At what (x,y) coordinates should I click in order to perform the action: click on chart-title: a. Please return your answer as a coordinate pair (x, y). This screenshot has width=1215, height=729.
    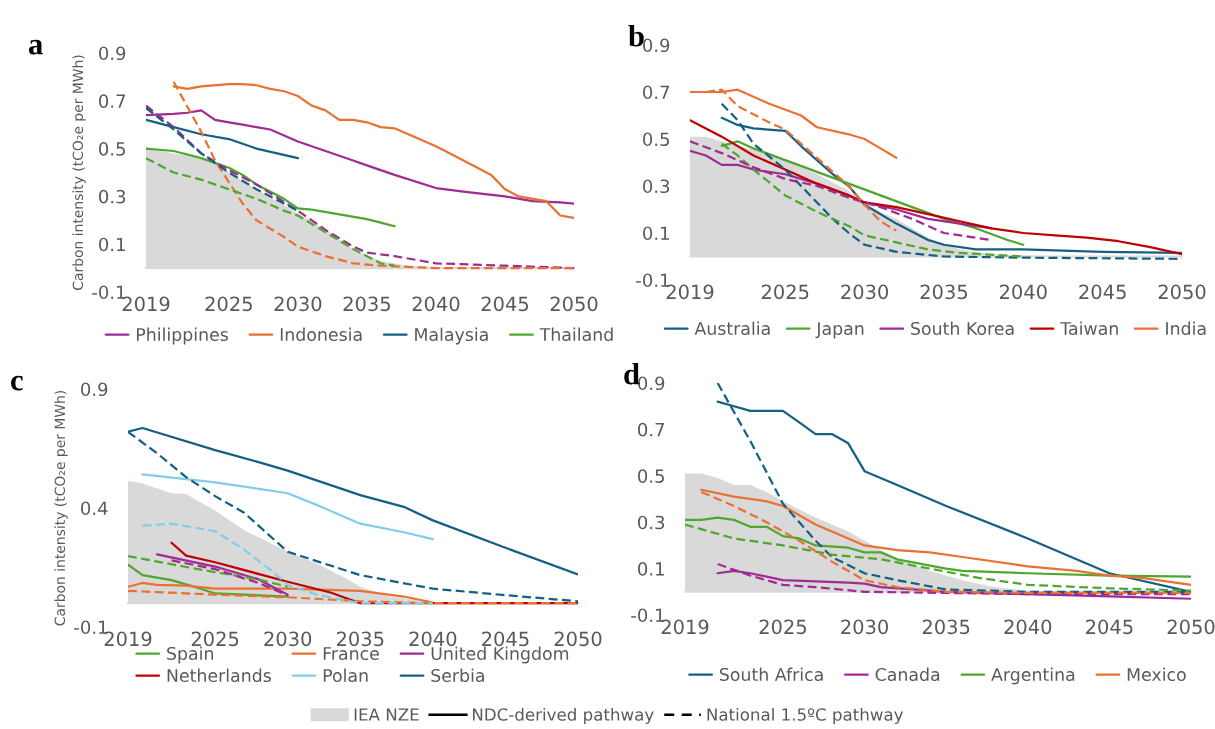
    Looking at the image, I should click on (35, 47).